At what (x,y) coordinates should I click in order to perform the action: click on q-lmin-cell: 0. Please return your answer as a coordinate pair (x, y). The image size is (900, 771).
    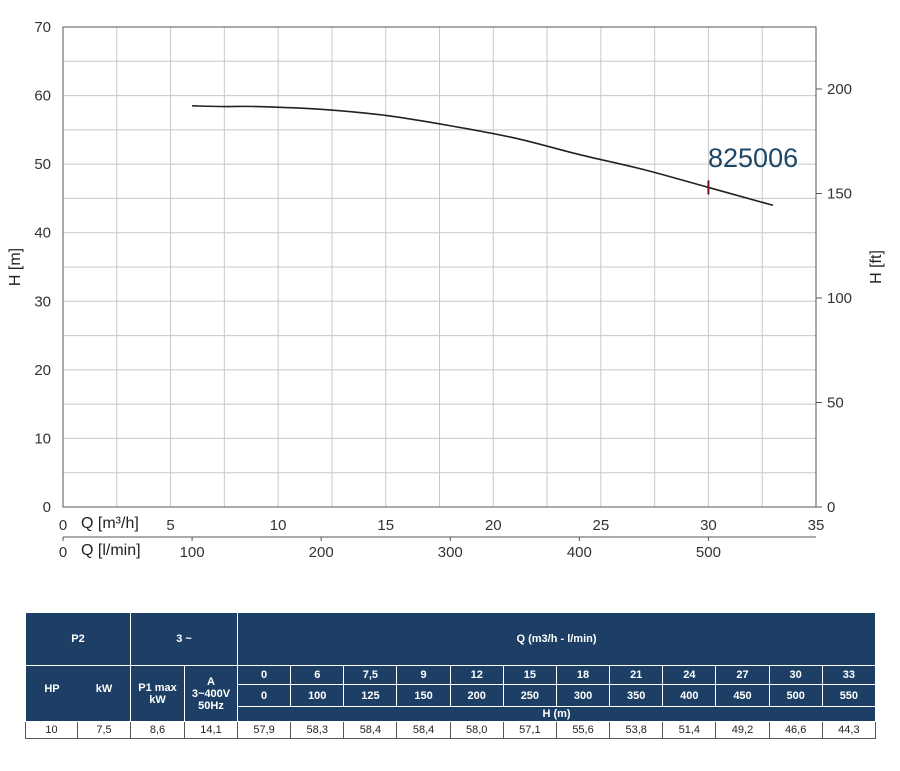
    Looking at the image, I should click on (264, 695).